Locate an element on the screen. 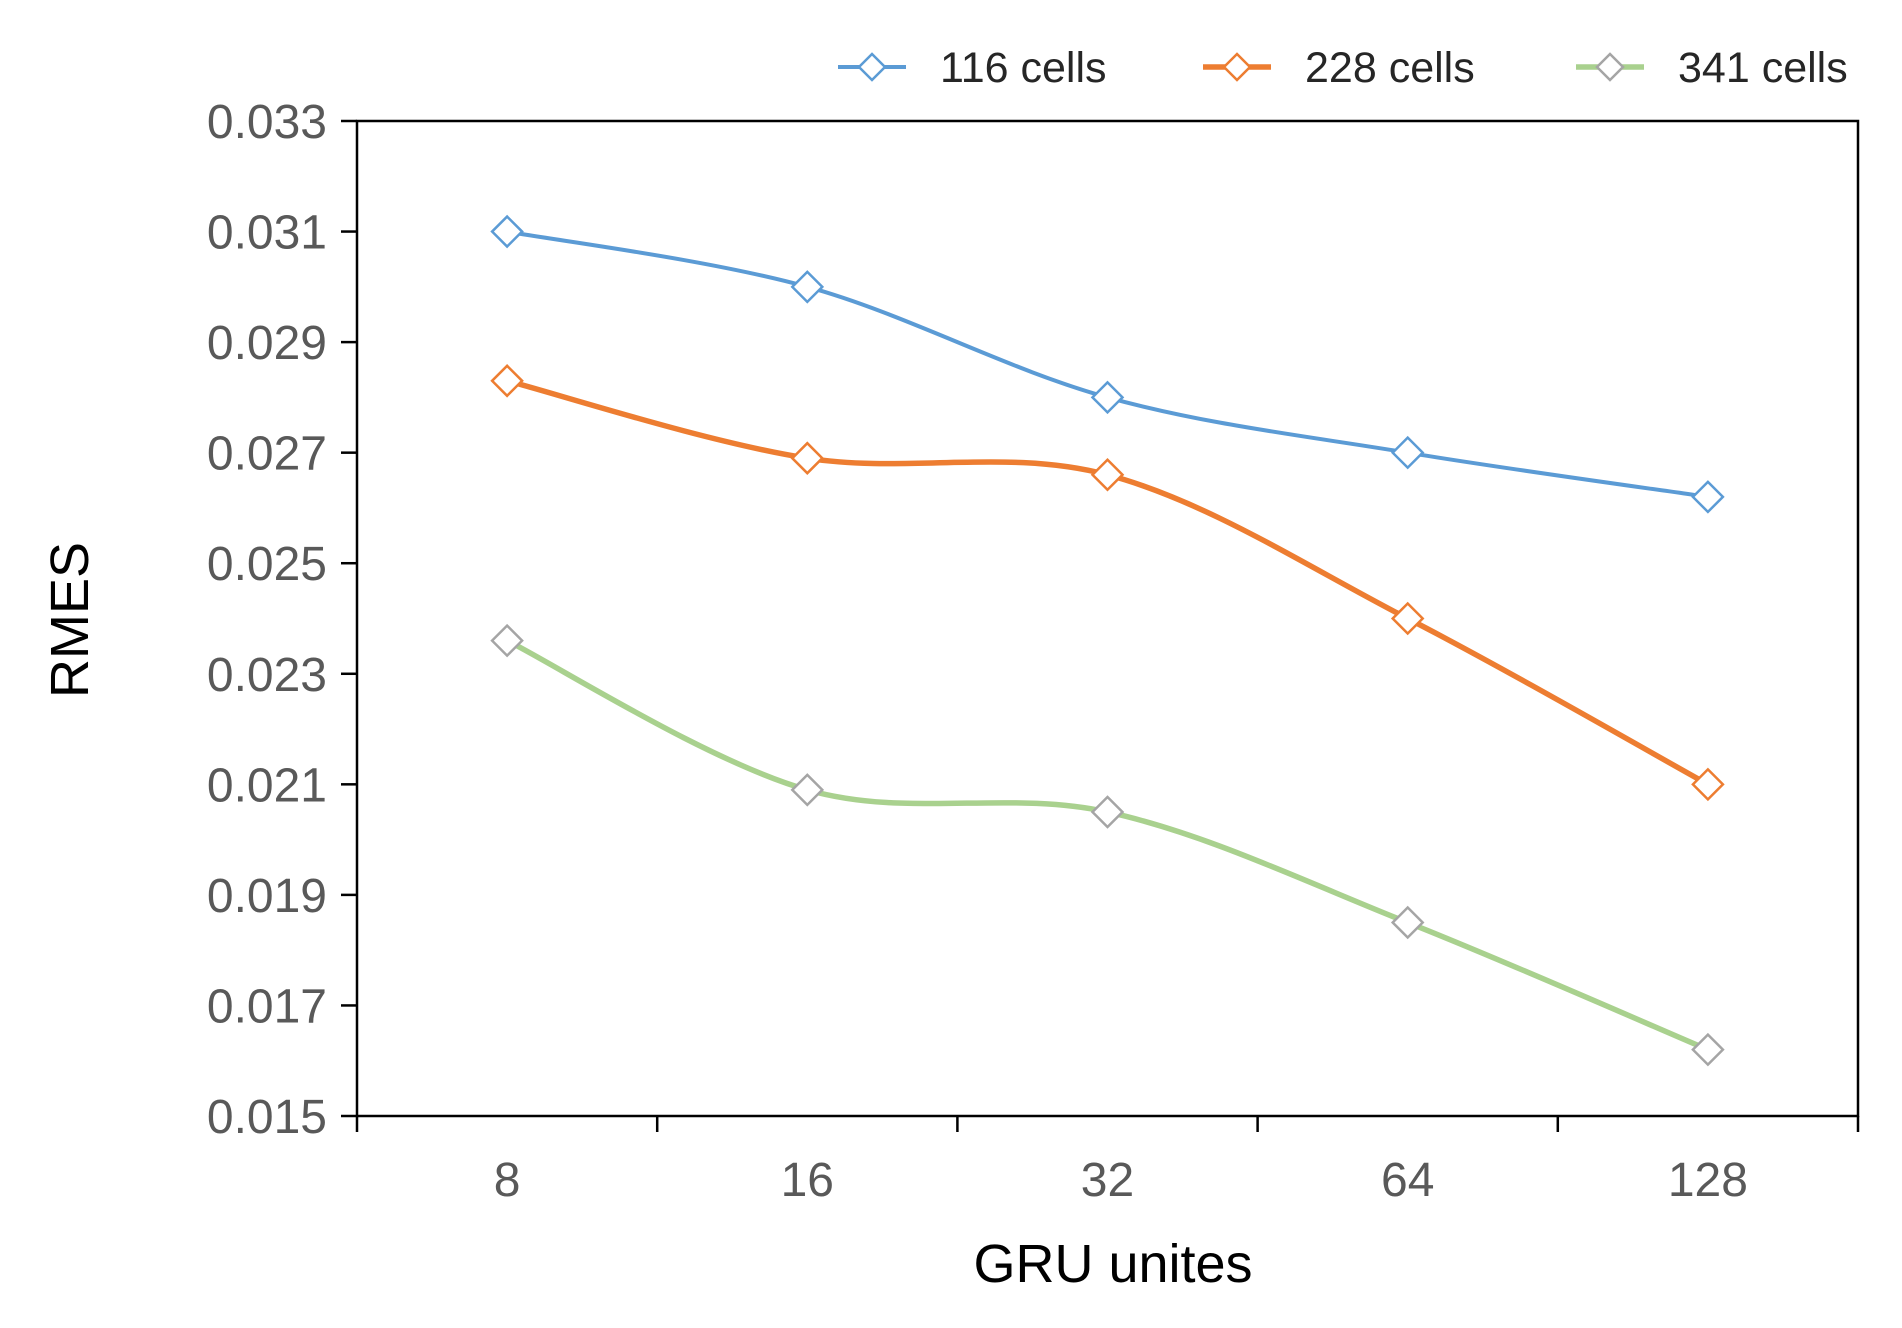 The width and height of the screenshot is (1902, 1328). x-tick-label: 32 is located at coordinates (1107, 1180).